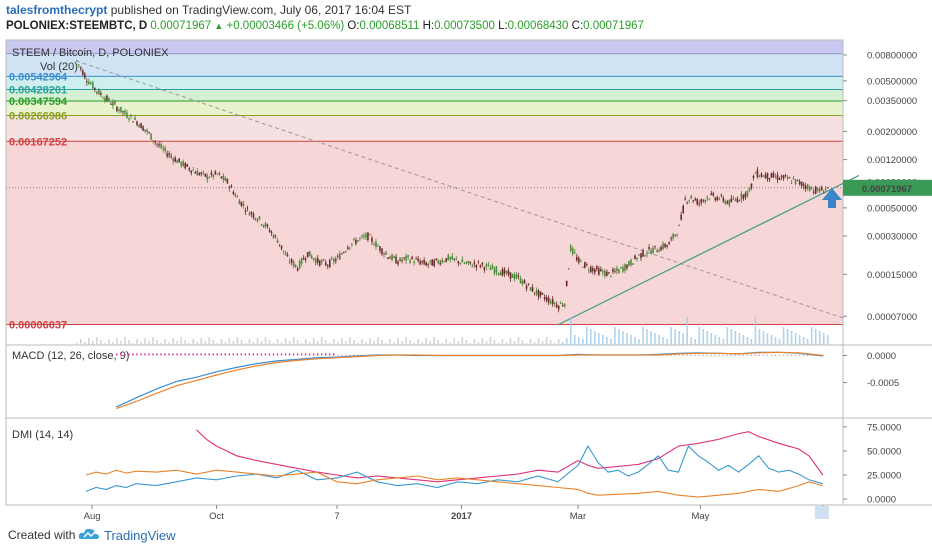 The image size is (932, 550). Describe the element at coordinates (140, 535) in the screenshot. I see `tradingview-brand: TradingView` at that location.